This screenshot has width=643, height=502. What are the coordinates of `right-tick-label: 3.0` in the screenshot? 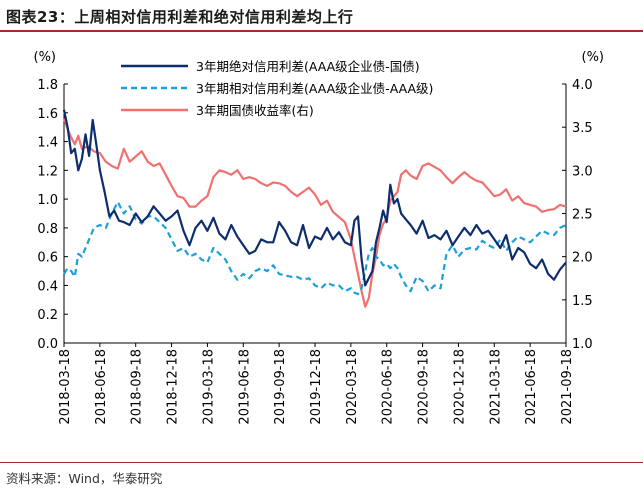 It's located at (582, 171).